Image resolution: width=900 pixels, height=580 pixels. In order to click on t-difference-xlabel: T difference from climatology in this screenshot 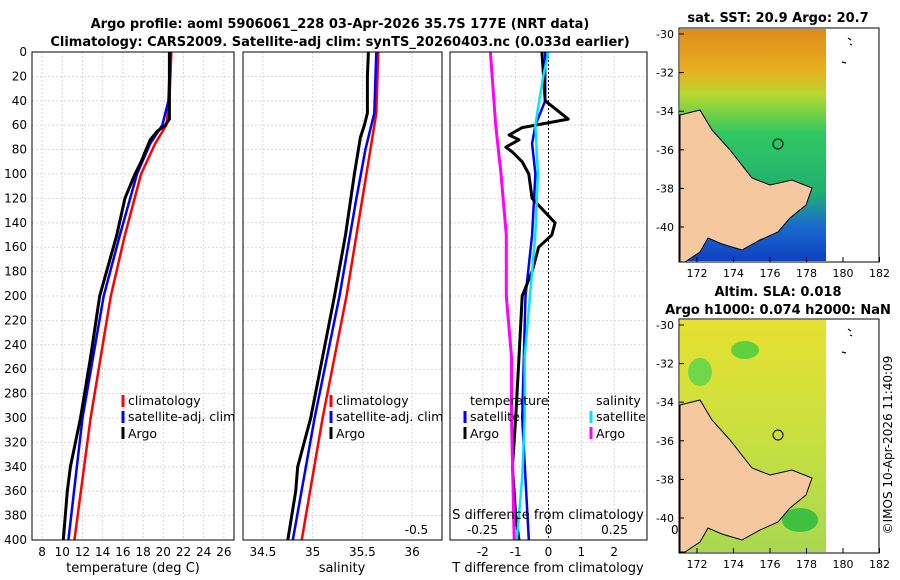, I will do `click(547, 568)`.